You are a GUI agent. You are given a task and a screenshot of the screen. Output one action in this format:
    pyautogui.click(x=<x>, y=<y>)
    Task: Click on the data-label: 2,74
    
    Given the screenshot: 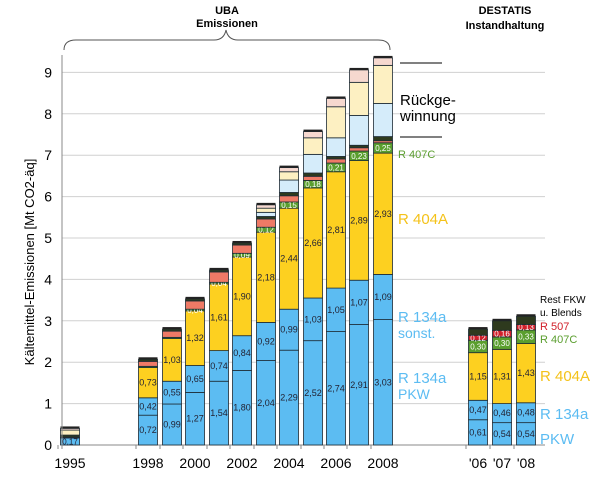 What is the action you would take?
    pyautogui.click(x=336, y=388)
    